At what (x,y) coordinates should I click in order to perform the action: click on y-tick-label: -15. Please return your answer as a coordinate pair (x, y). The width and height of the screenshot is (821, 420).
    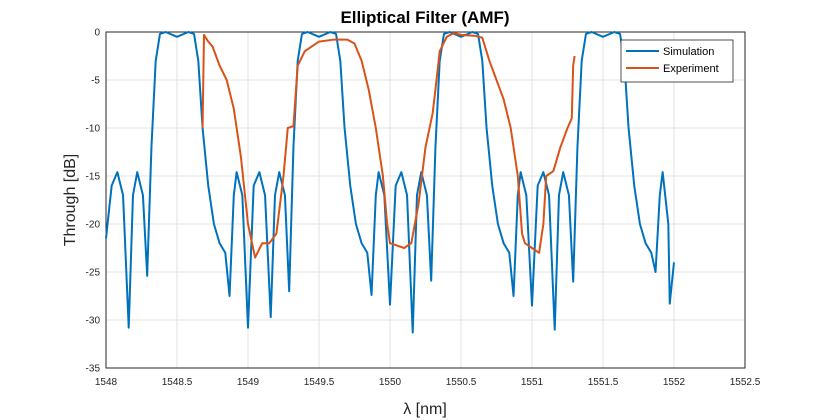
    Looking at the image, I should click on (93, 177).